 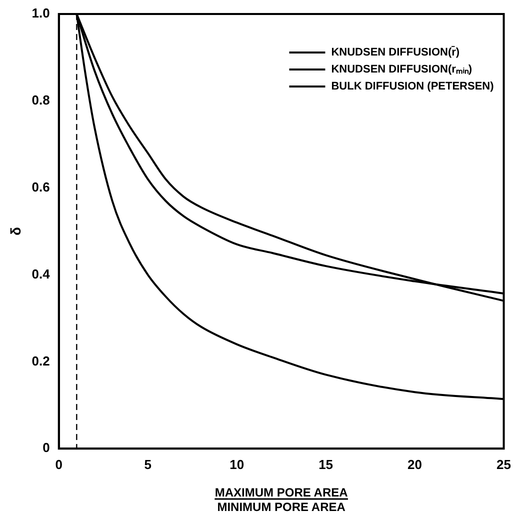 I want to click on legend-label: KNUDSEN DIFFUSION(rₘᵢₙ), so click(x=401, y=70).